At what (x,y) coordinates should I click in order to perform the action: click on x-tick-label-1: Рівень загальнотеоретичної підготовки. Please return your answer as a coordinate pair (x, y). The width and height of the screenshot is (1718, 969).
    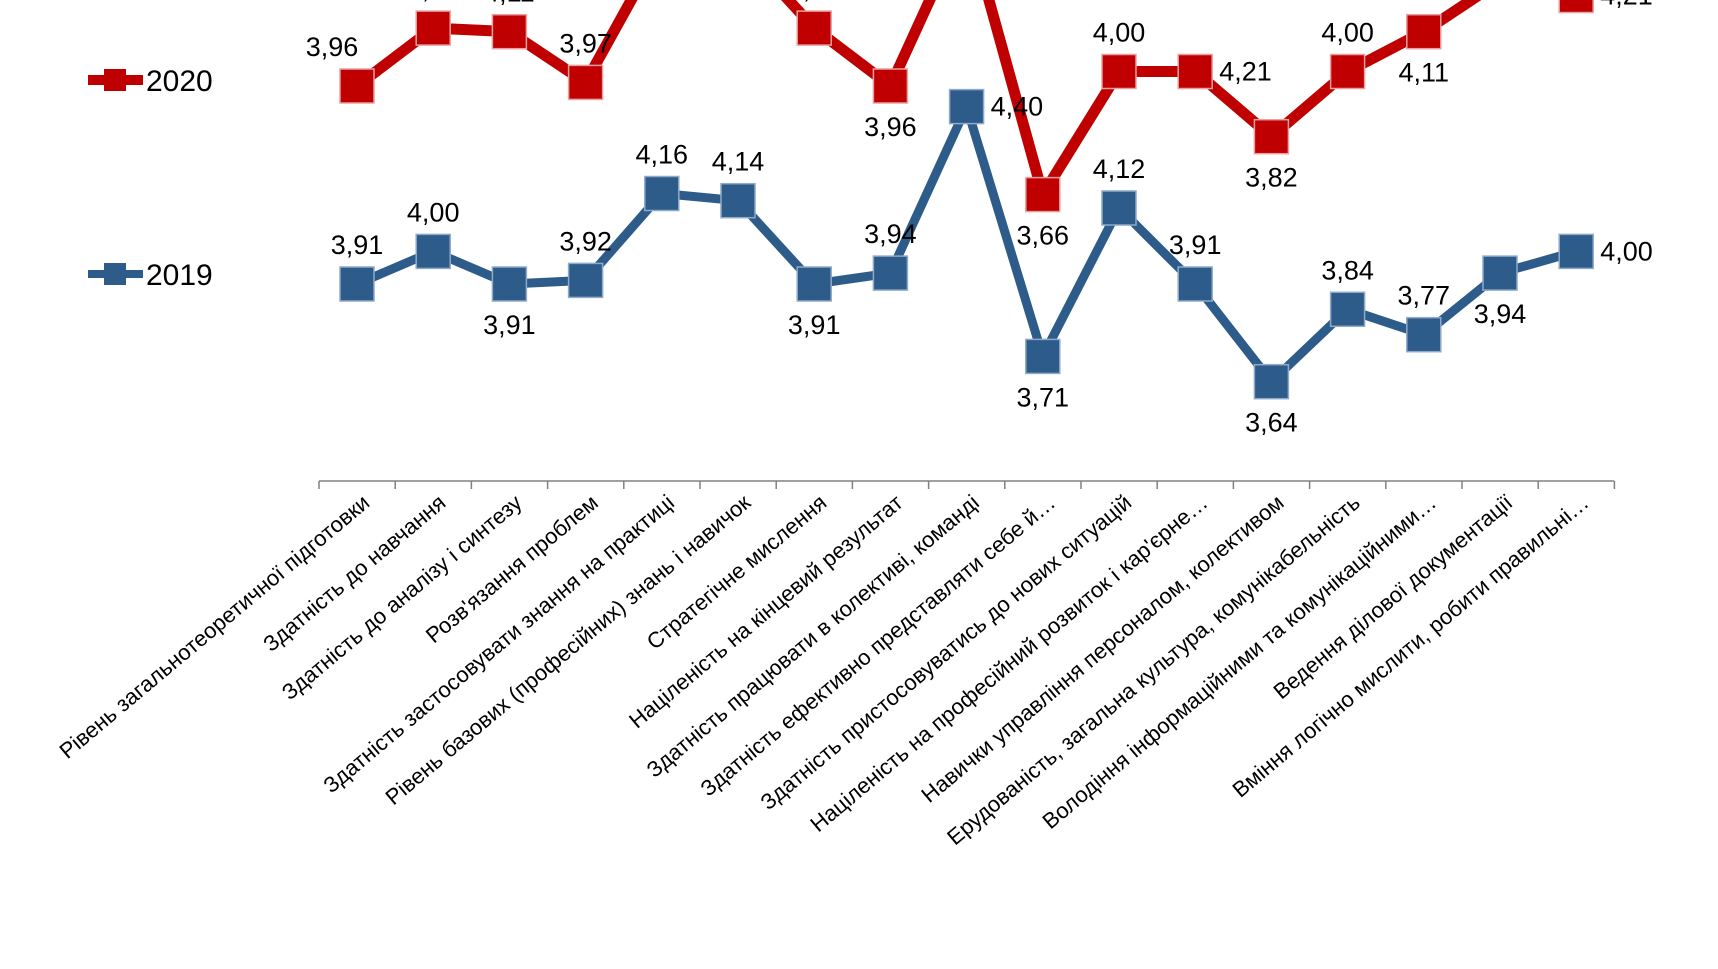
    Looking at the image, I should click on (215, 627).